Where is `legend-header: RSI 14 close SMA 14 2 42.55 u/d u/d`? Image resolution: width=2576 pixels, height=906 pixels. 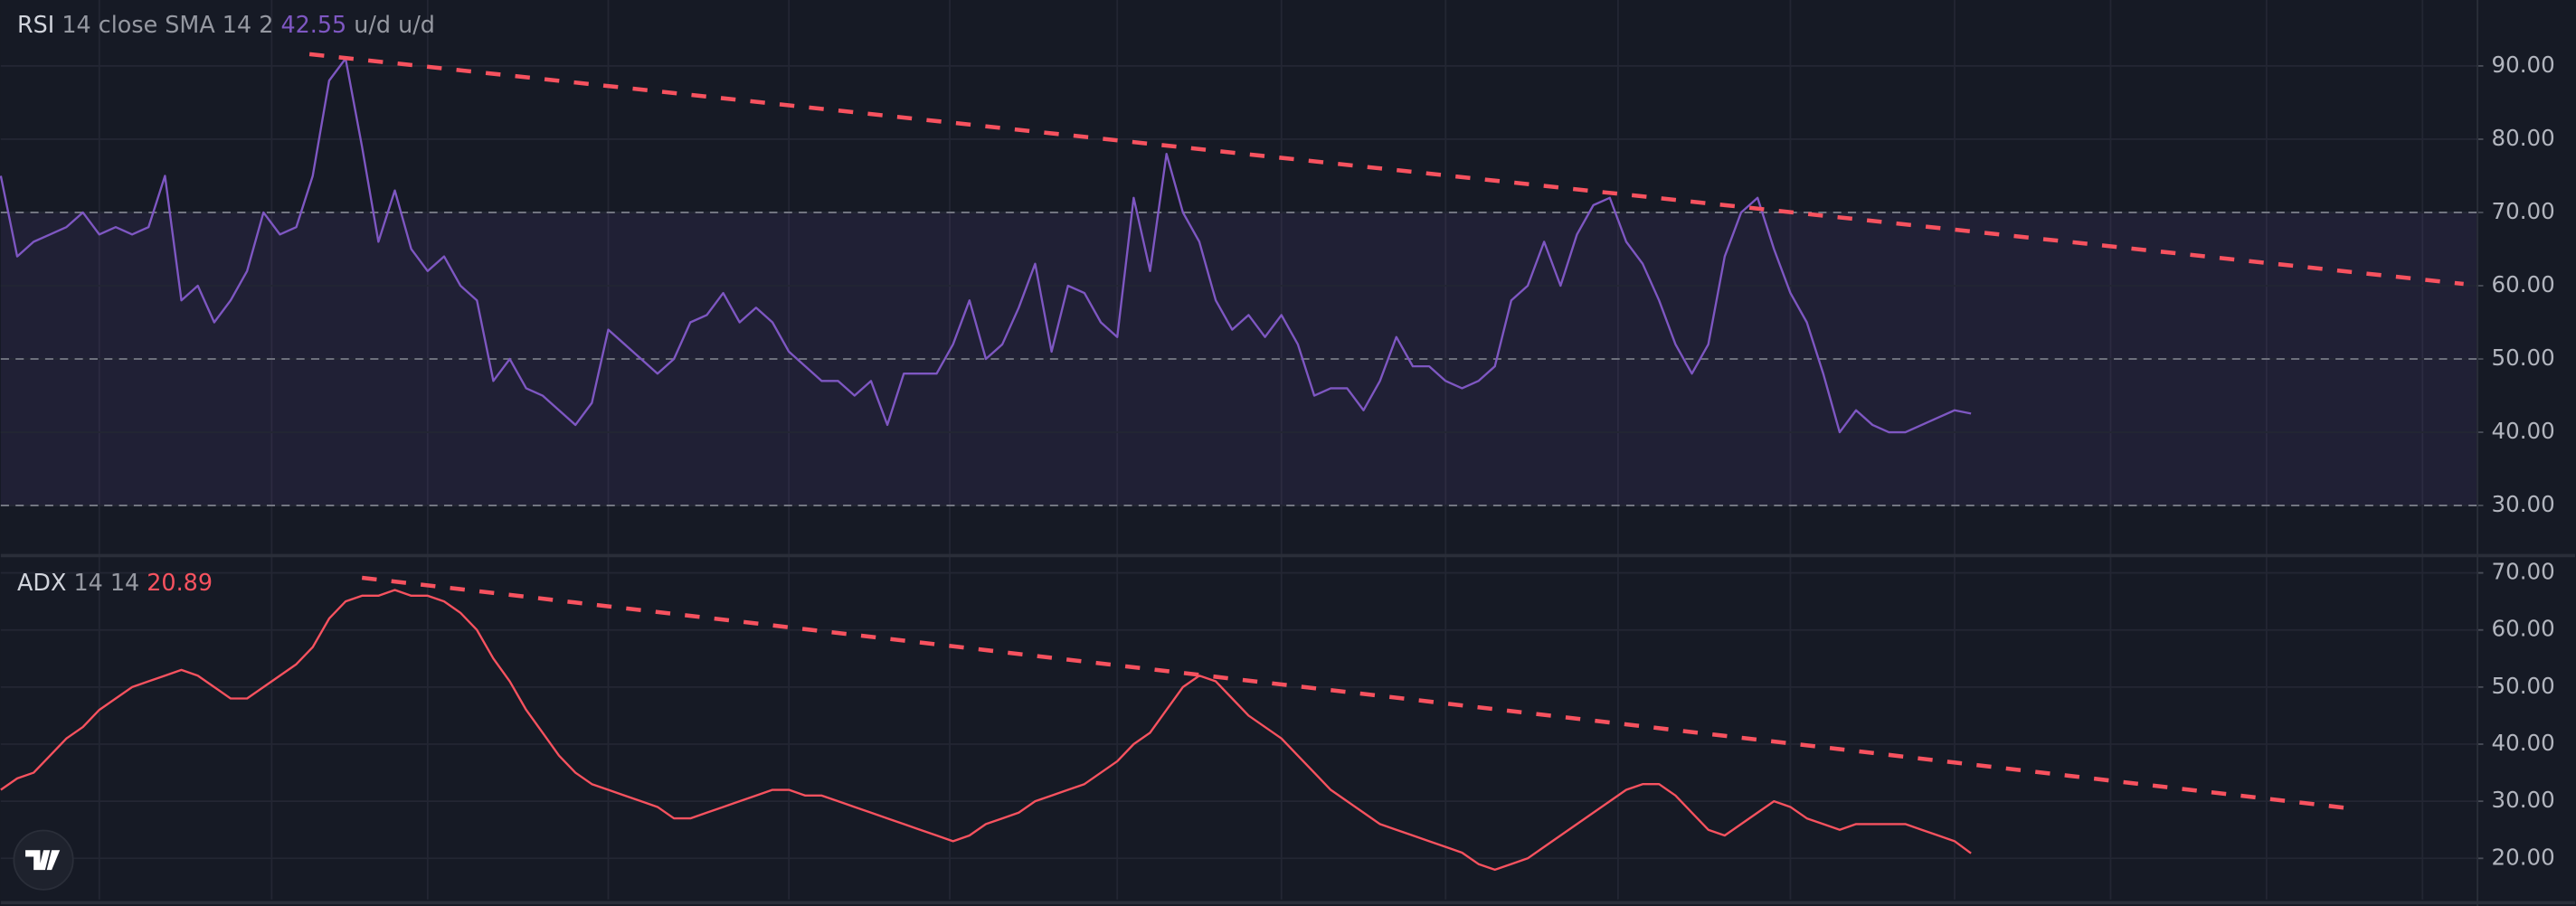 legend-header: RSI 14 close SMA 14 2 42.55 u/d u/d is located at coordinates (226, 24).